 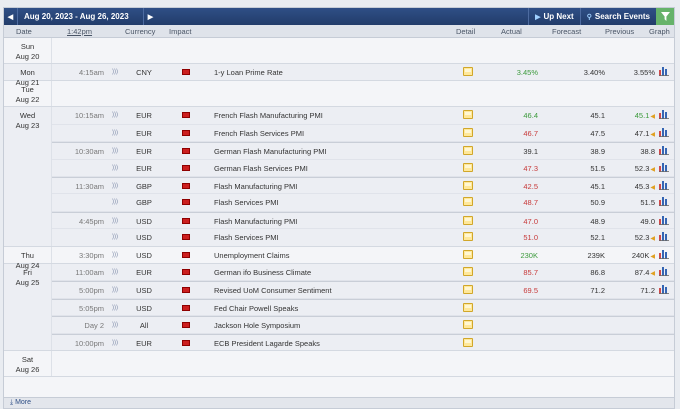 What do you see at coordinates (11, 16) in the screenshot?
I see `prev-week-button: ◀` at bounding box center [11, 16].